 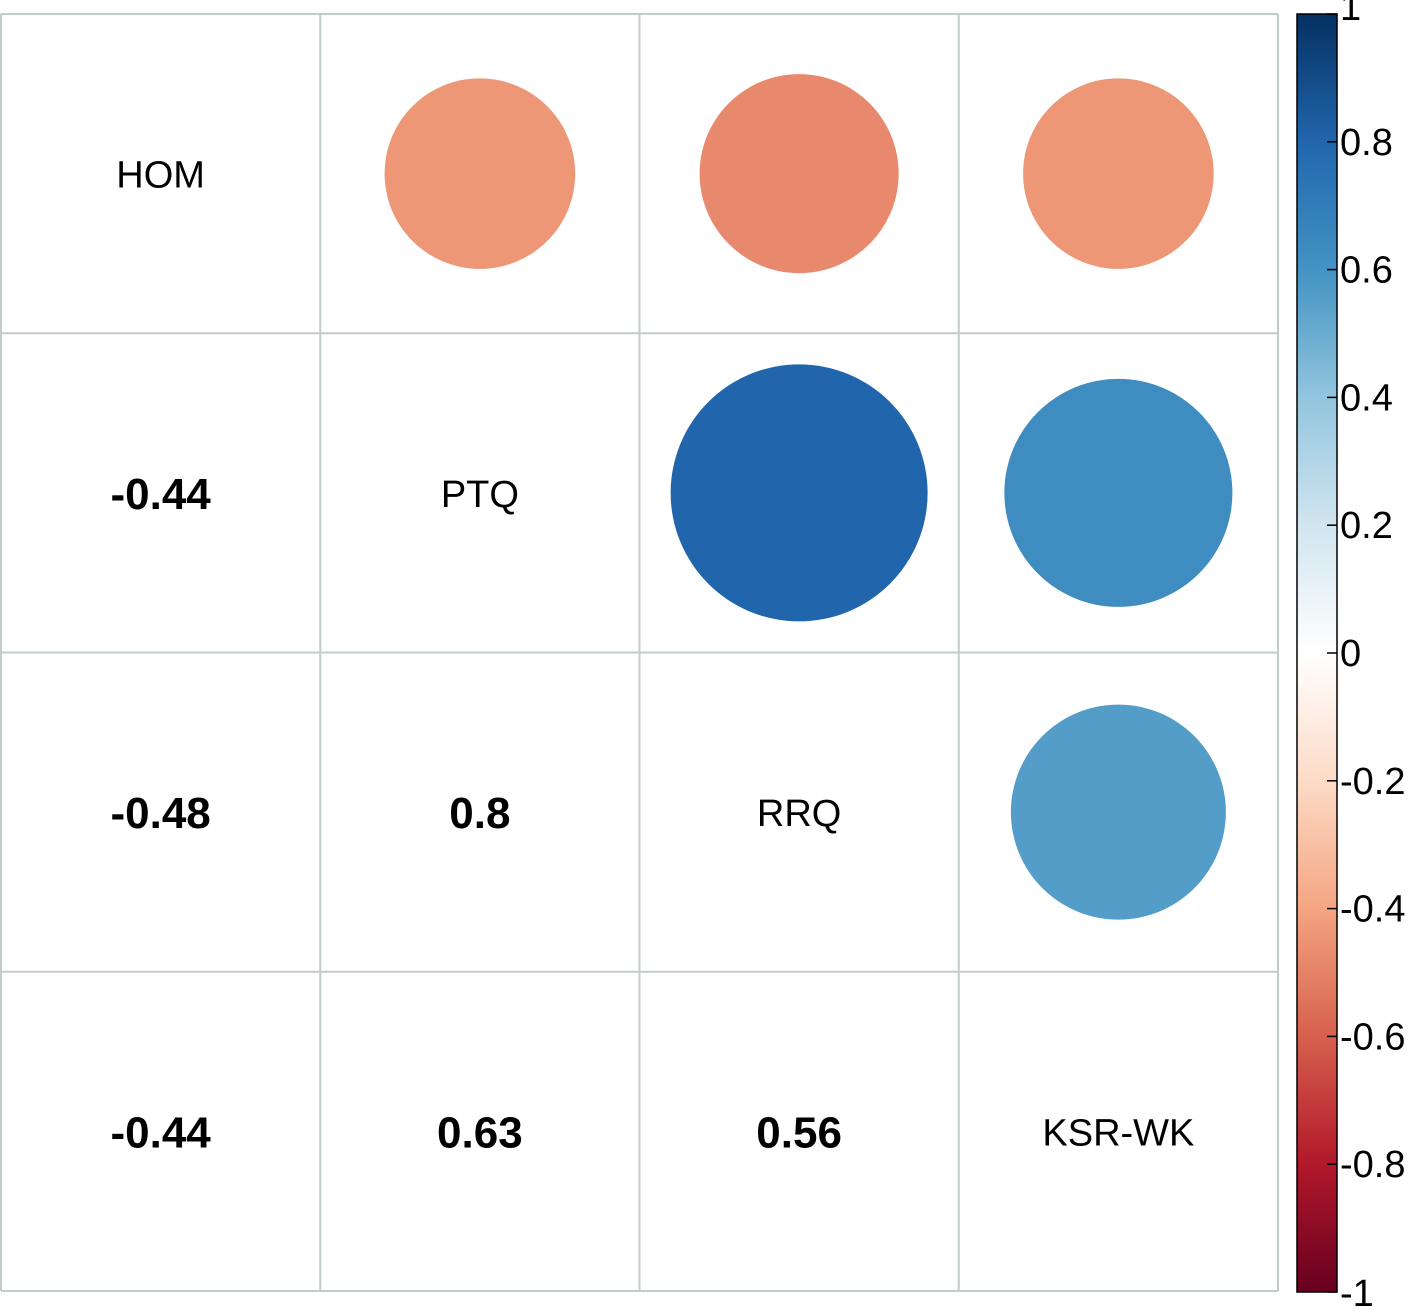 I want to click on variable-label-rrq: RRQ, so click(x=799, y=814).